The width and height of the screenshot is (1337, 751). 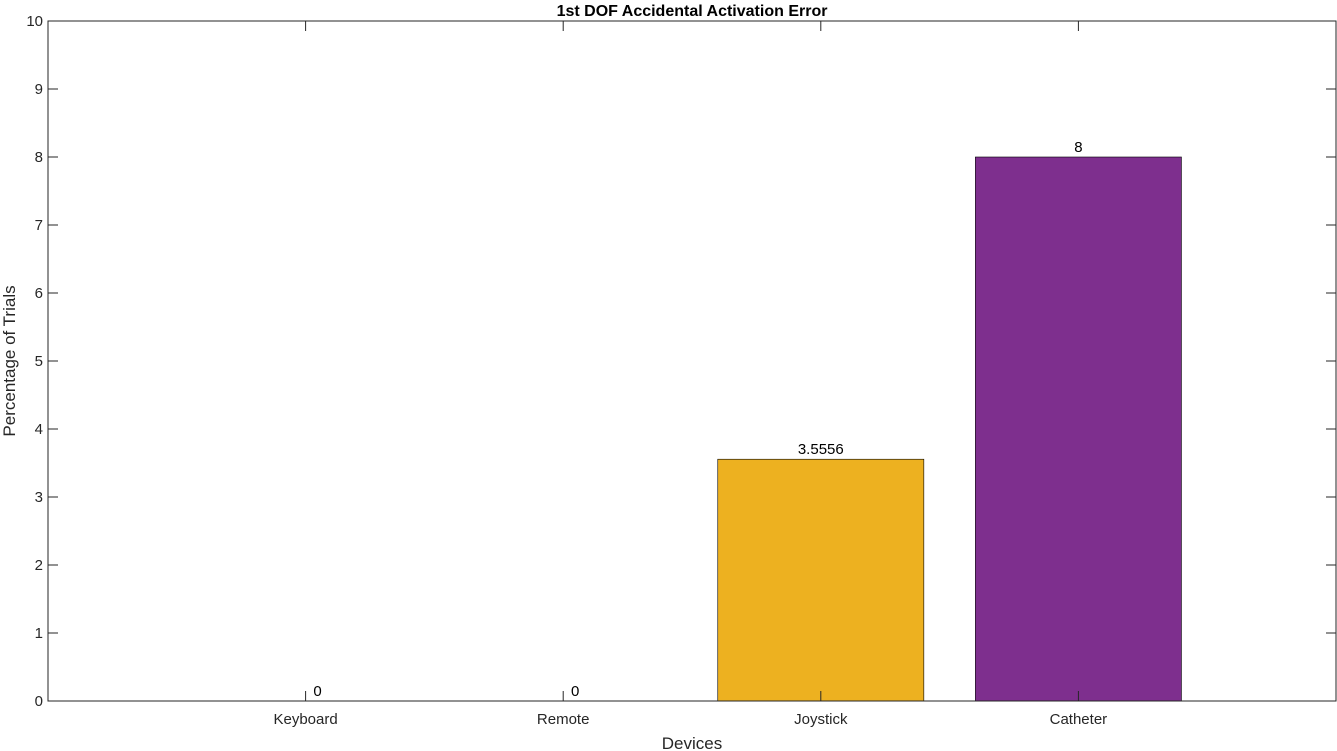 What do you see at coordinates (692, 11) in the screenshot?
I see `chart-title: 1st DOF Accidental Activation Error` at bounding box center [692, 11].